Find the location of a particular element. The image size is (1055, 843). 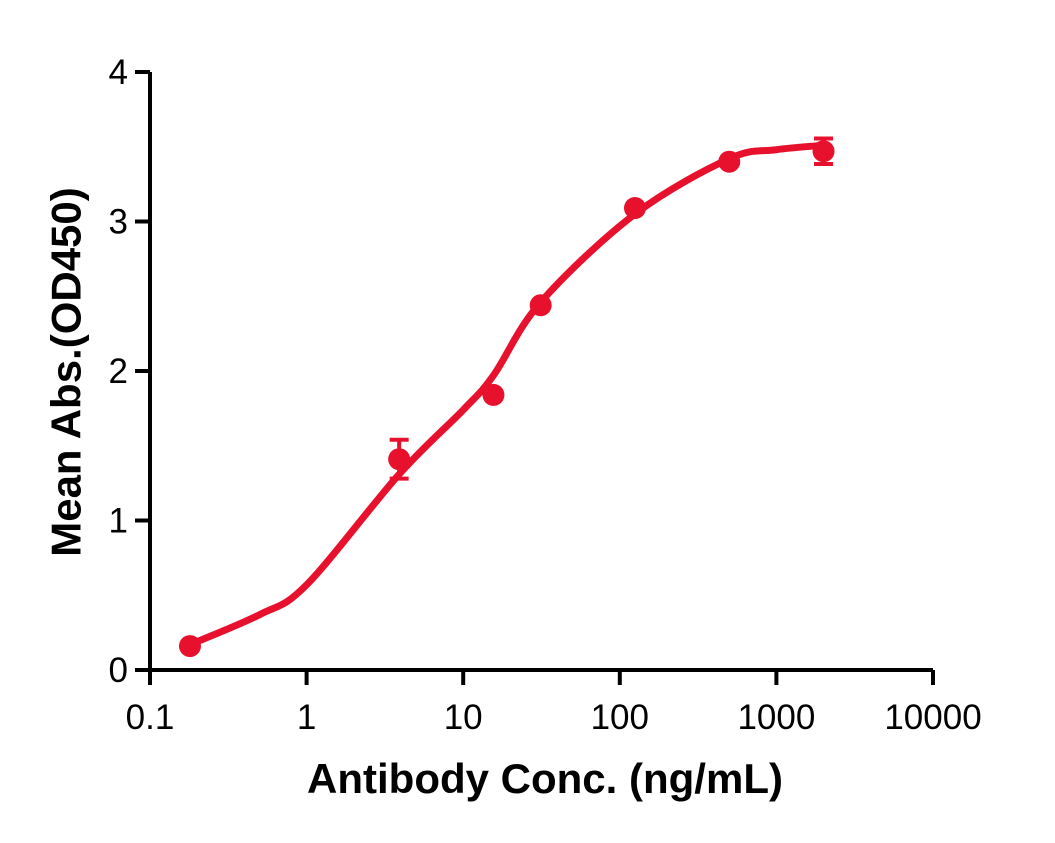

x-tick-label: 10000 is located at coordinates (932, 717).